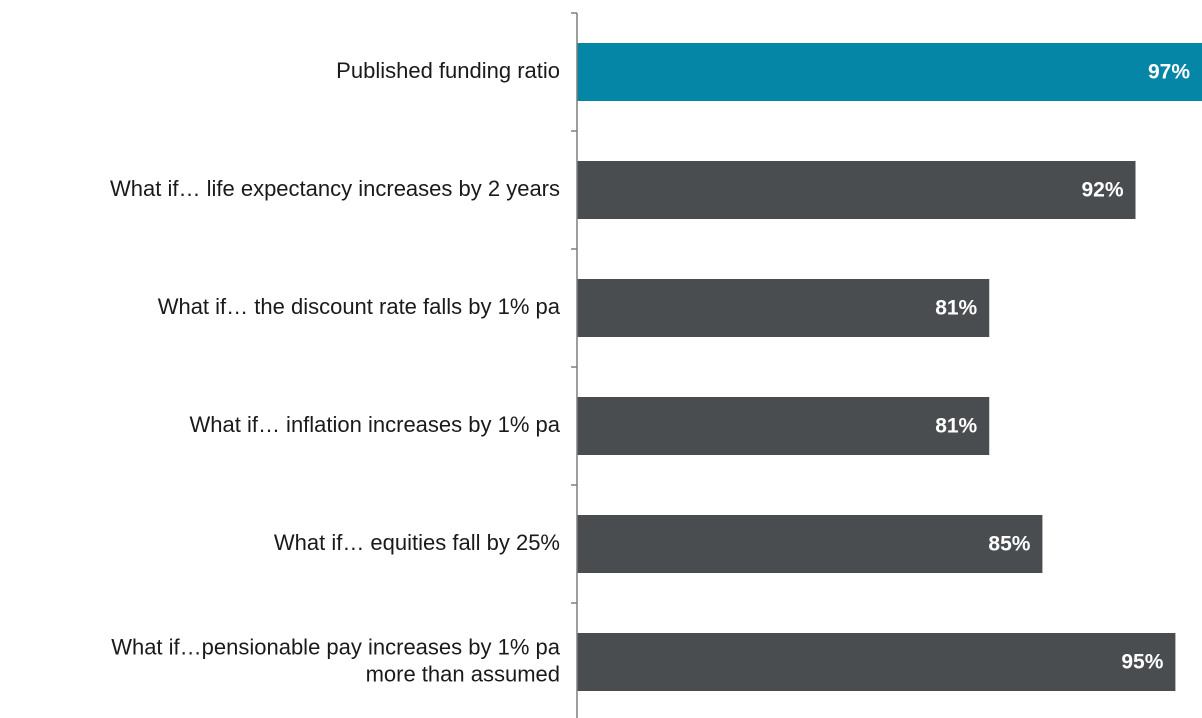 Image resolution: width=1202 pixels, height=718 pixels. What do you see at coordinates (1142, 662) in the screenshot?
I see `value-label: 95%` at bounding box center [1142, 662].